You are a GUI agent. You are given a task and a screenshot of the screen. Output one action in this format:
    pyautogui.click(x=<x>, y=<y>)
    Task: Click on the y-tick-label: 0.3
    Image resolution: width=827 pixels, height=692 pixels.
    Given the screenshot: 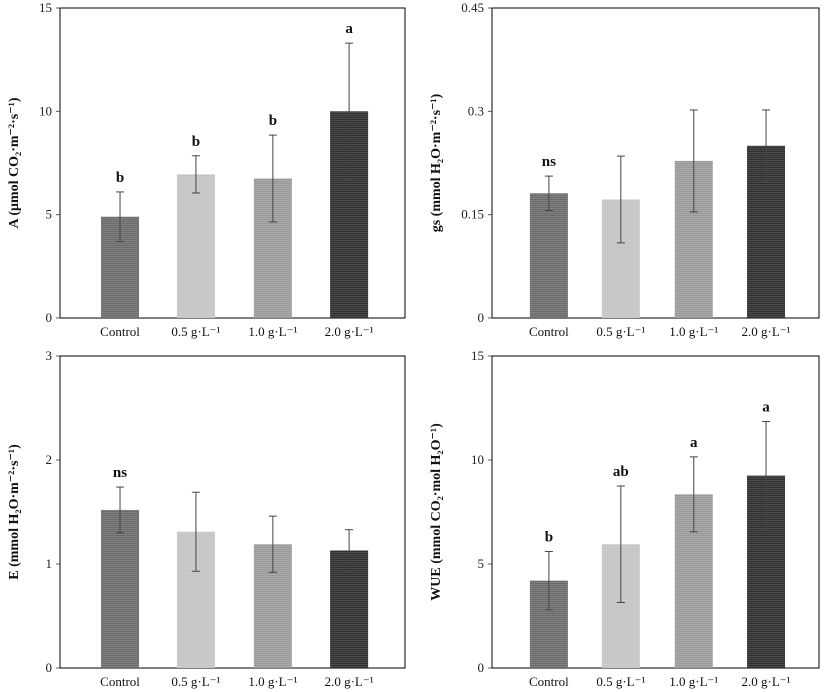 What is the action you would take?
    pyautogui.click(x=476, y=110)
    